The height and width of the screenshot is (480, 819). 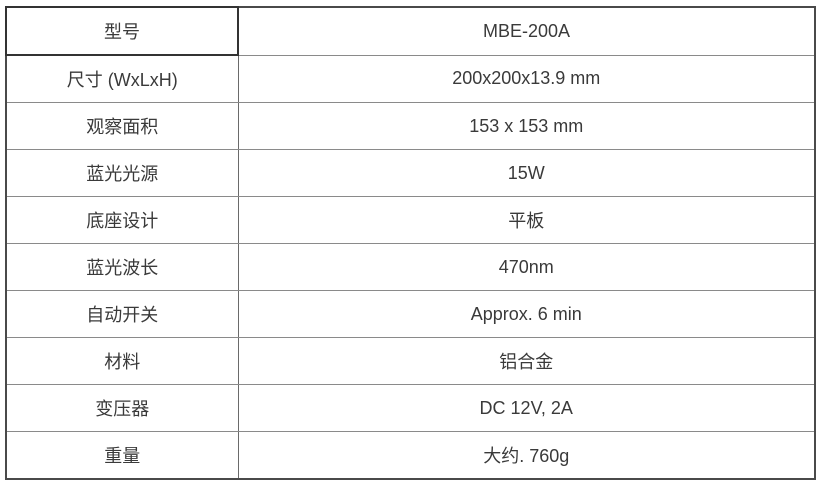 I want to click on spec-value: 200x200x13.9 mm, so click(x=526, y=78).